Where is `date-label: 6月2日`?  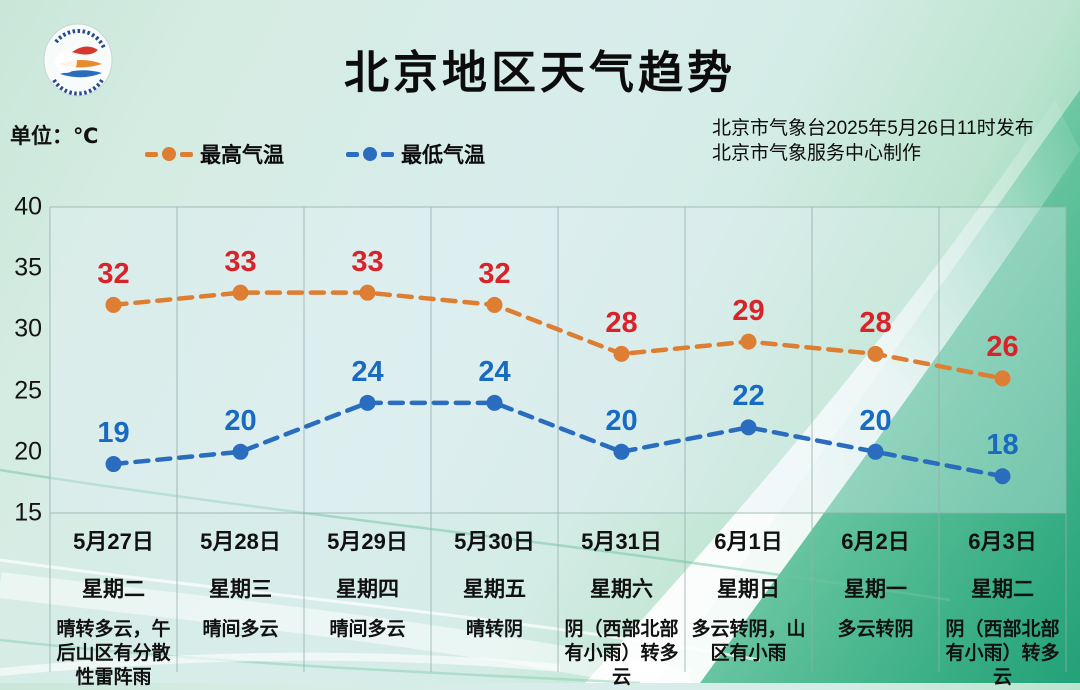 date-label: 6月2日 is located at coordinates (875, 541).